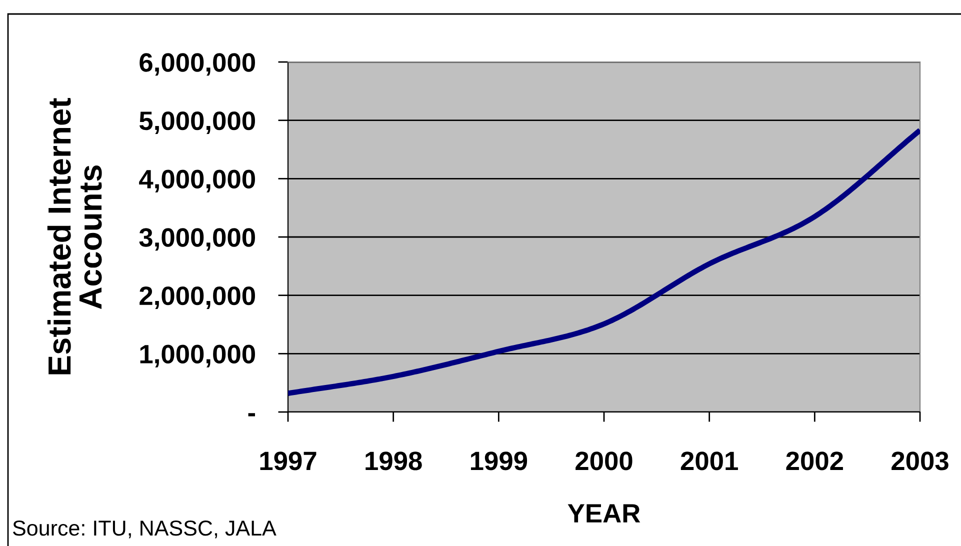  Describe the element at coordinates (814, 461) in the screenshot. I see `x-tick-label: 2002` at that location.